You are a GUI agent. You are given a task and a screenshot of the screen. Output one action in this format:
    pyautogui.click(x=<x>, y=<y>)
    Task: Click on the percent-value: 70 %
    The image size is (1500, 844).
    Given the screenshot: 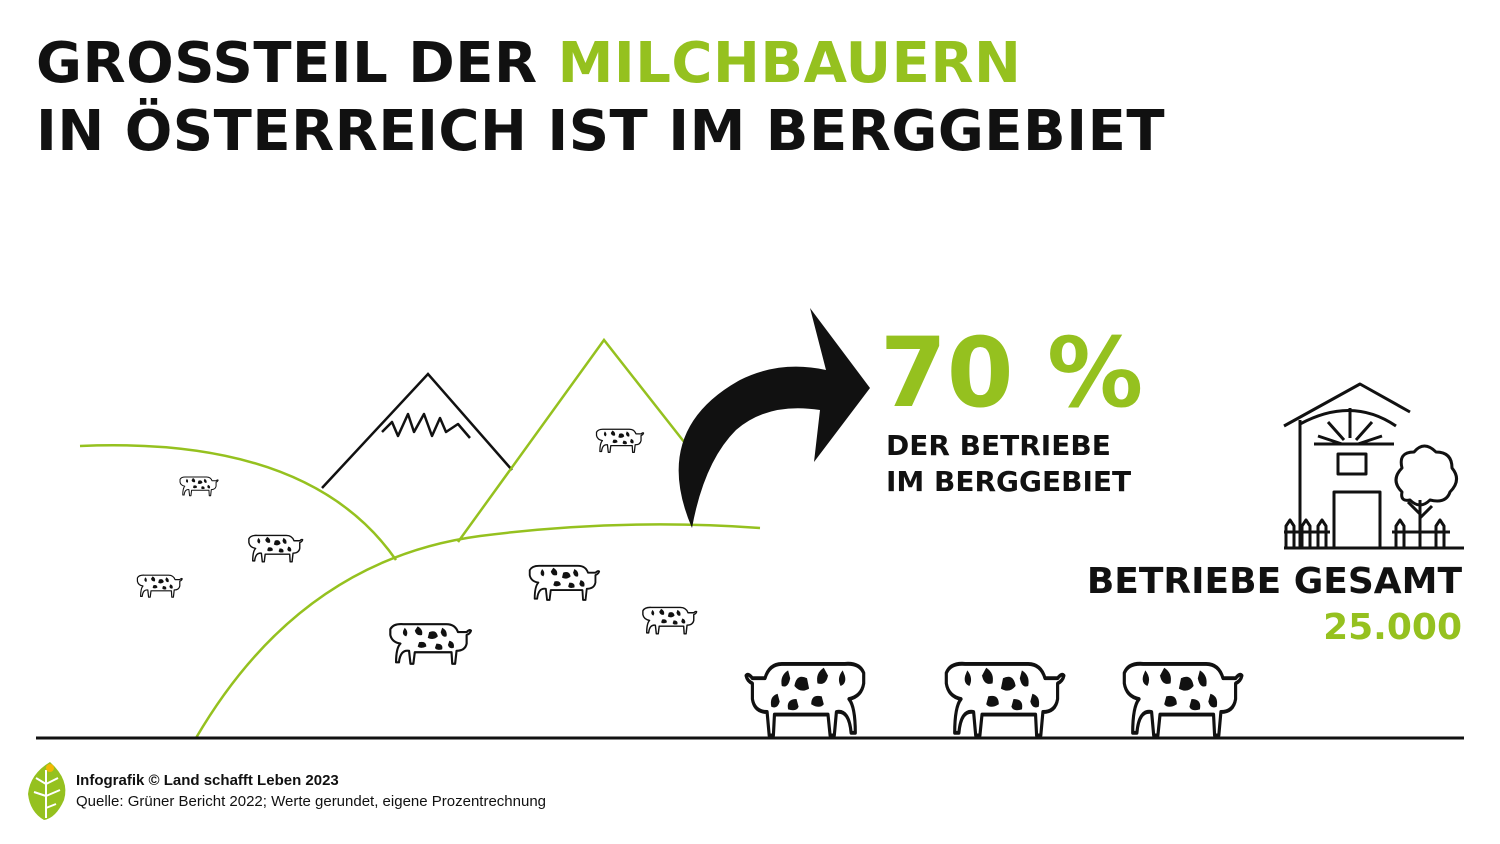 What is the action you would take?
    pyautogui.click(x=1012, y=373)
    